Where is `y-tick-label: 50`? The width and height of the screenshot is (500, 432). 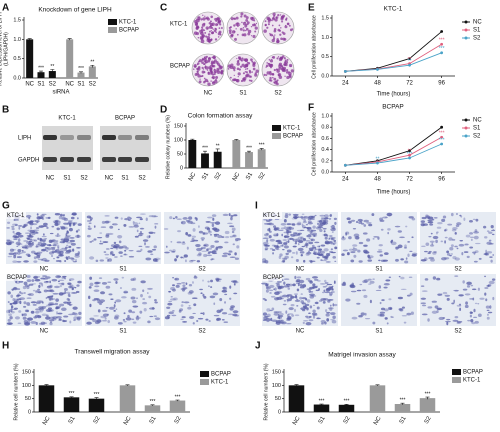
y-tick-label: 50 is located at coordinates (278, 399).